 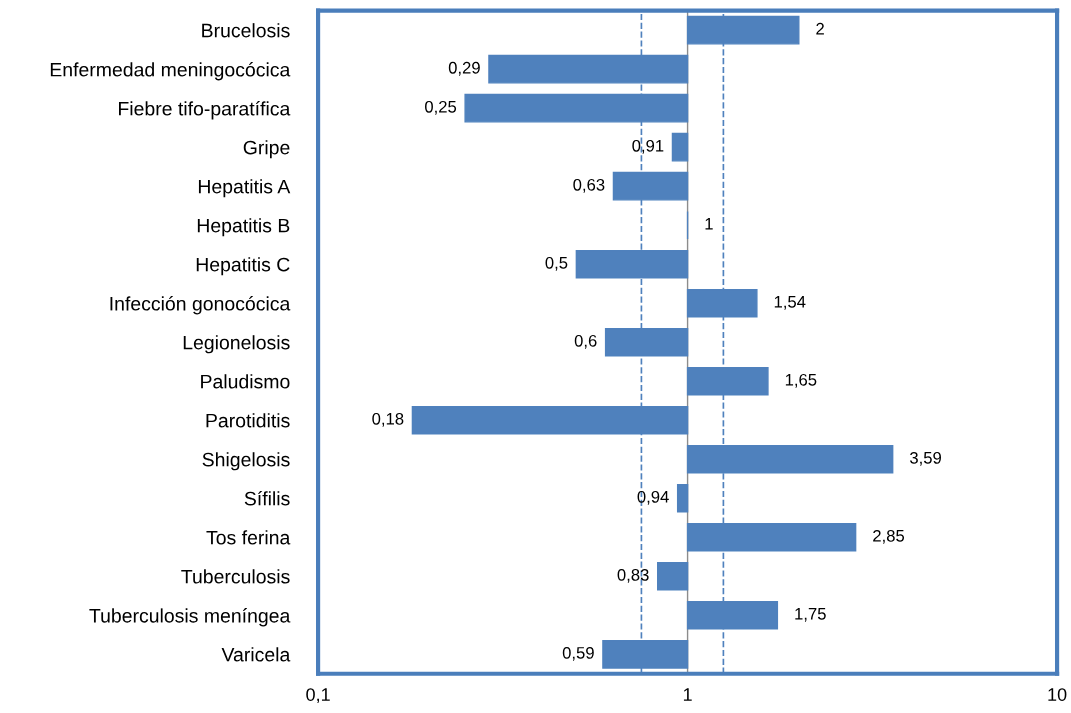 What do you see at coordinates (388, 419) in the screenshot?
I see `data-label: 0,18` at bounding box center [388, 419].